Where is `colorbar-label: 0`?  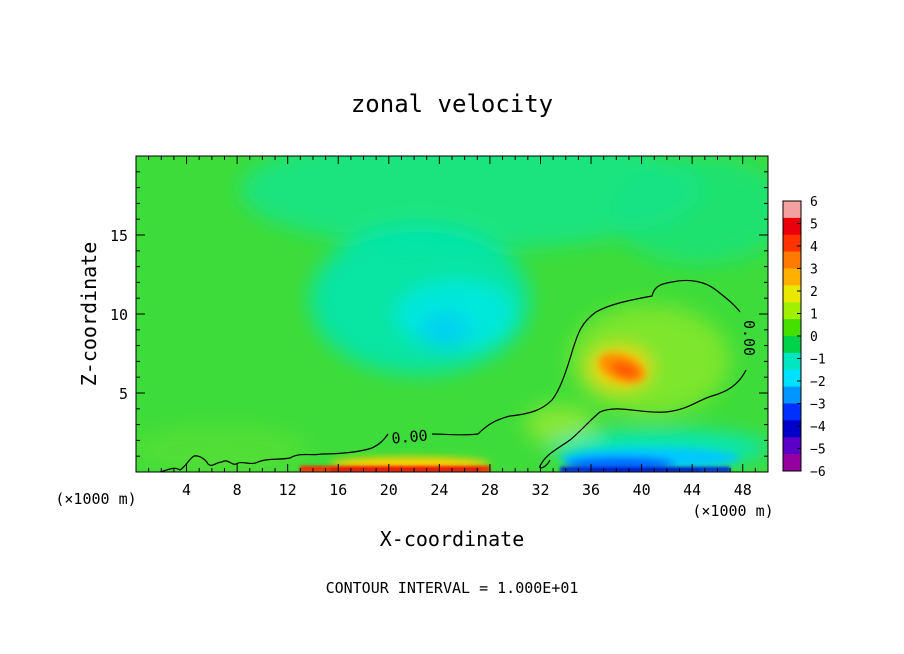
colorbar-label: 0 is located at coordinates (814, 337).